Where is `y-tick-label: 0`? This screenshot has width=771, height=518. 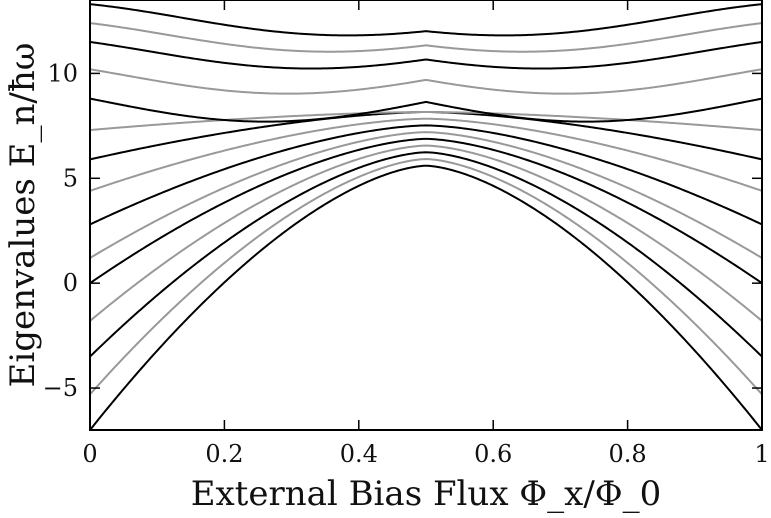 y-tick-label: 0 is located at coordinates (70, 283).